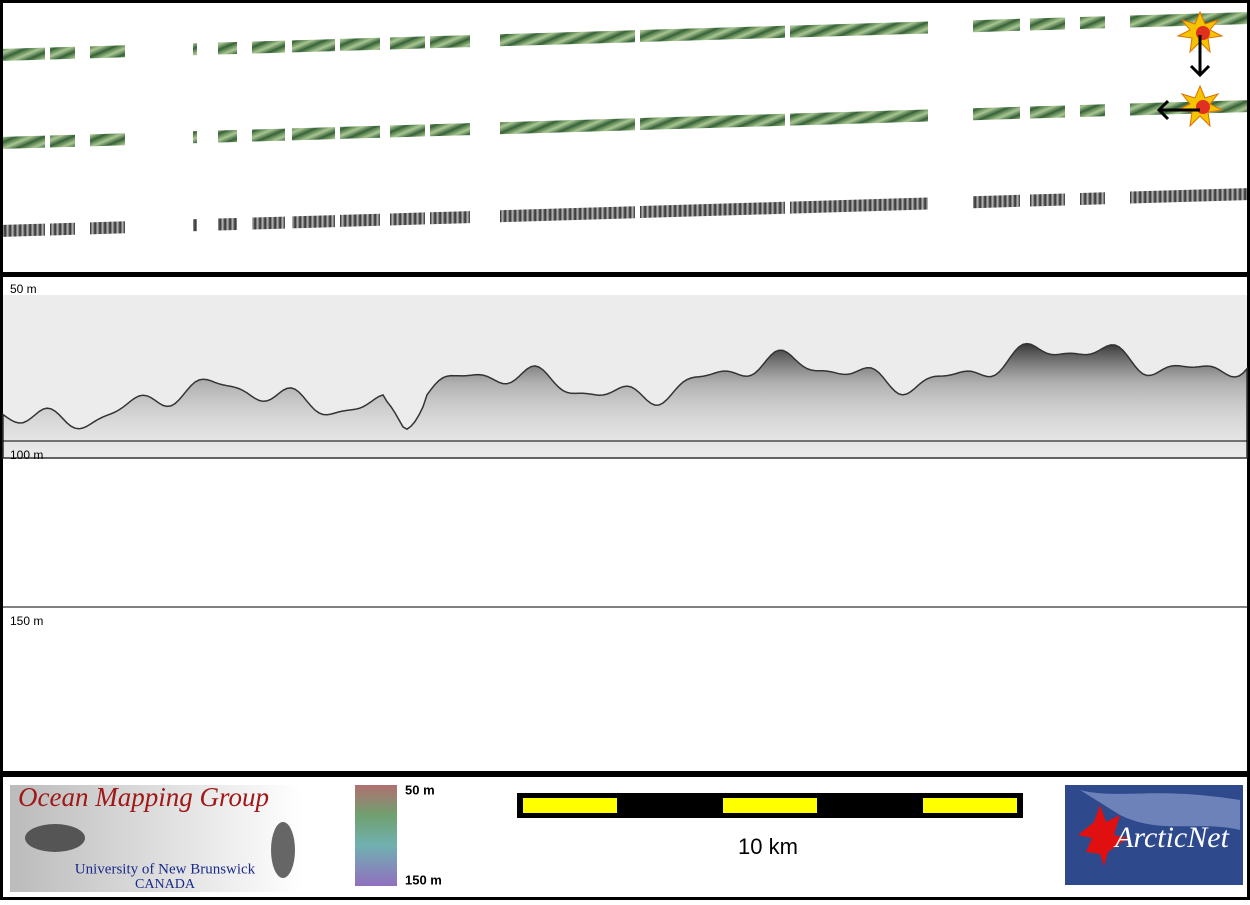 This screenshot has width=1250, height=905. Describe the element at coordinates (26, 621) in the screenshot. I see `depth-label: 150 m` at that location.